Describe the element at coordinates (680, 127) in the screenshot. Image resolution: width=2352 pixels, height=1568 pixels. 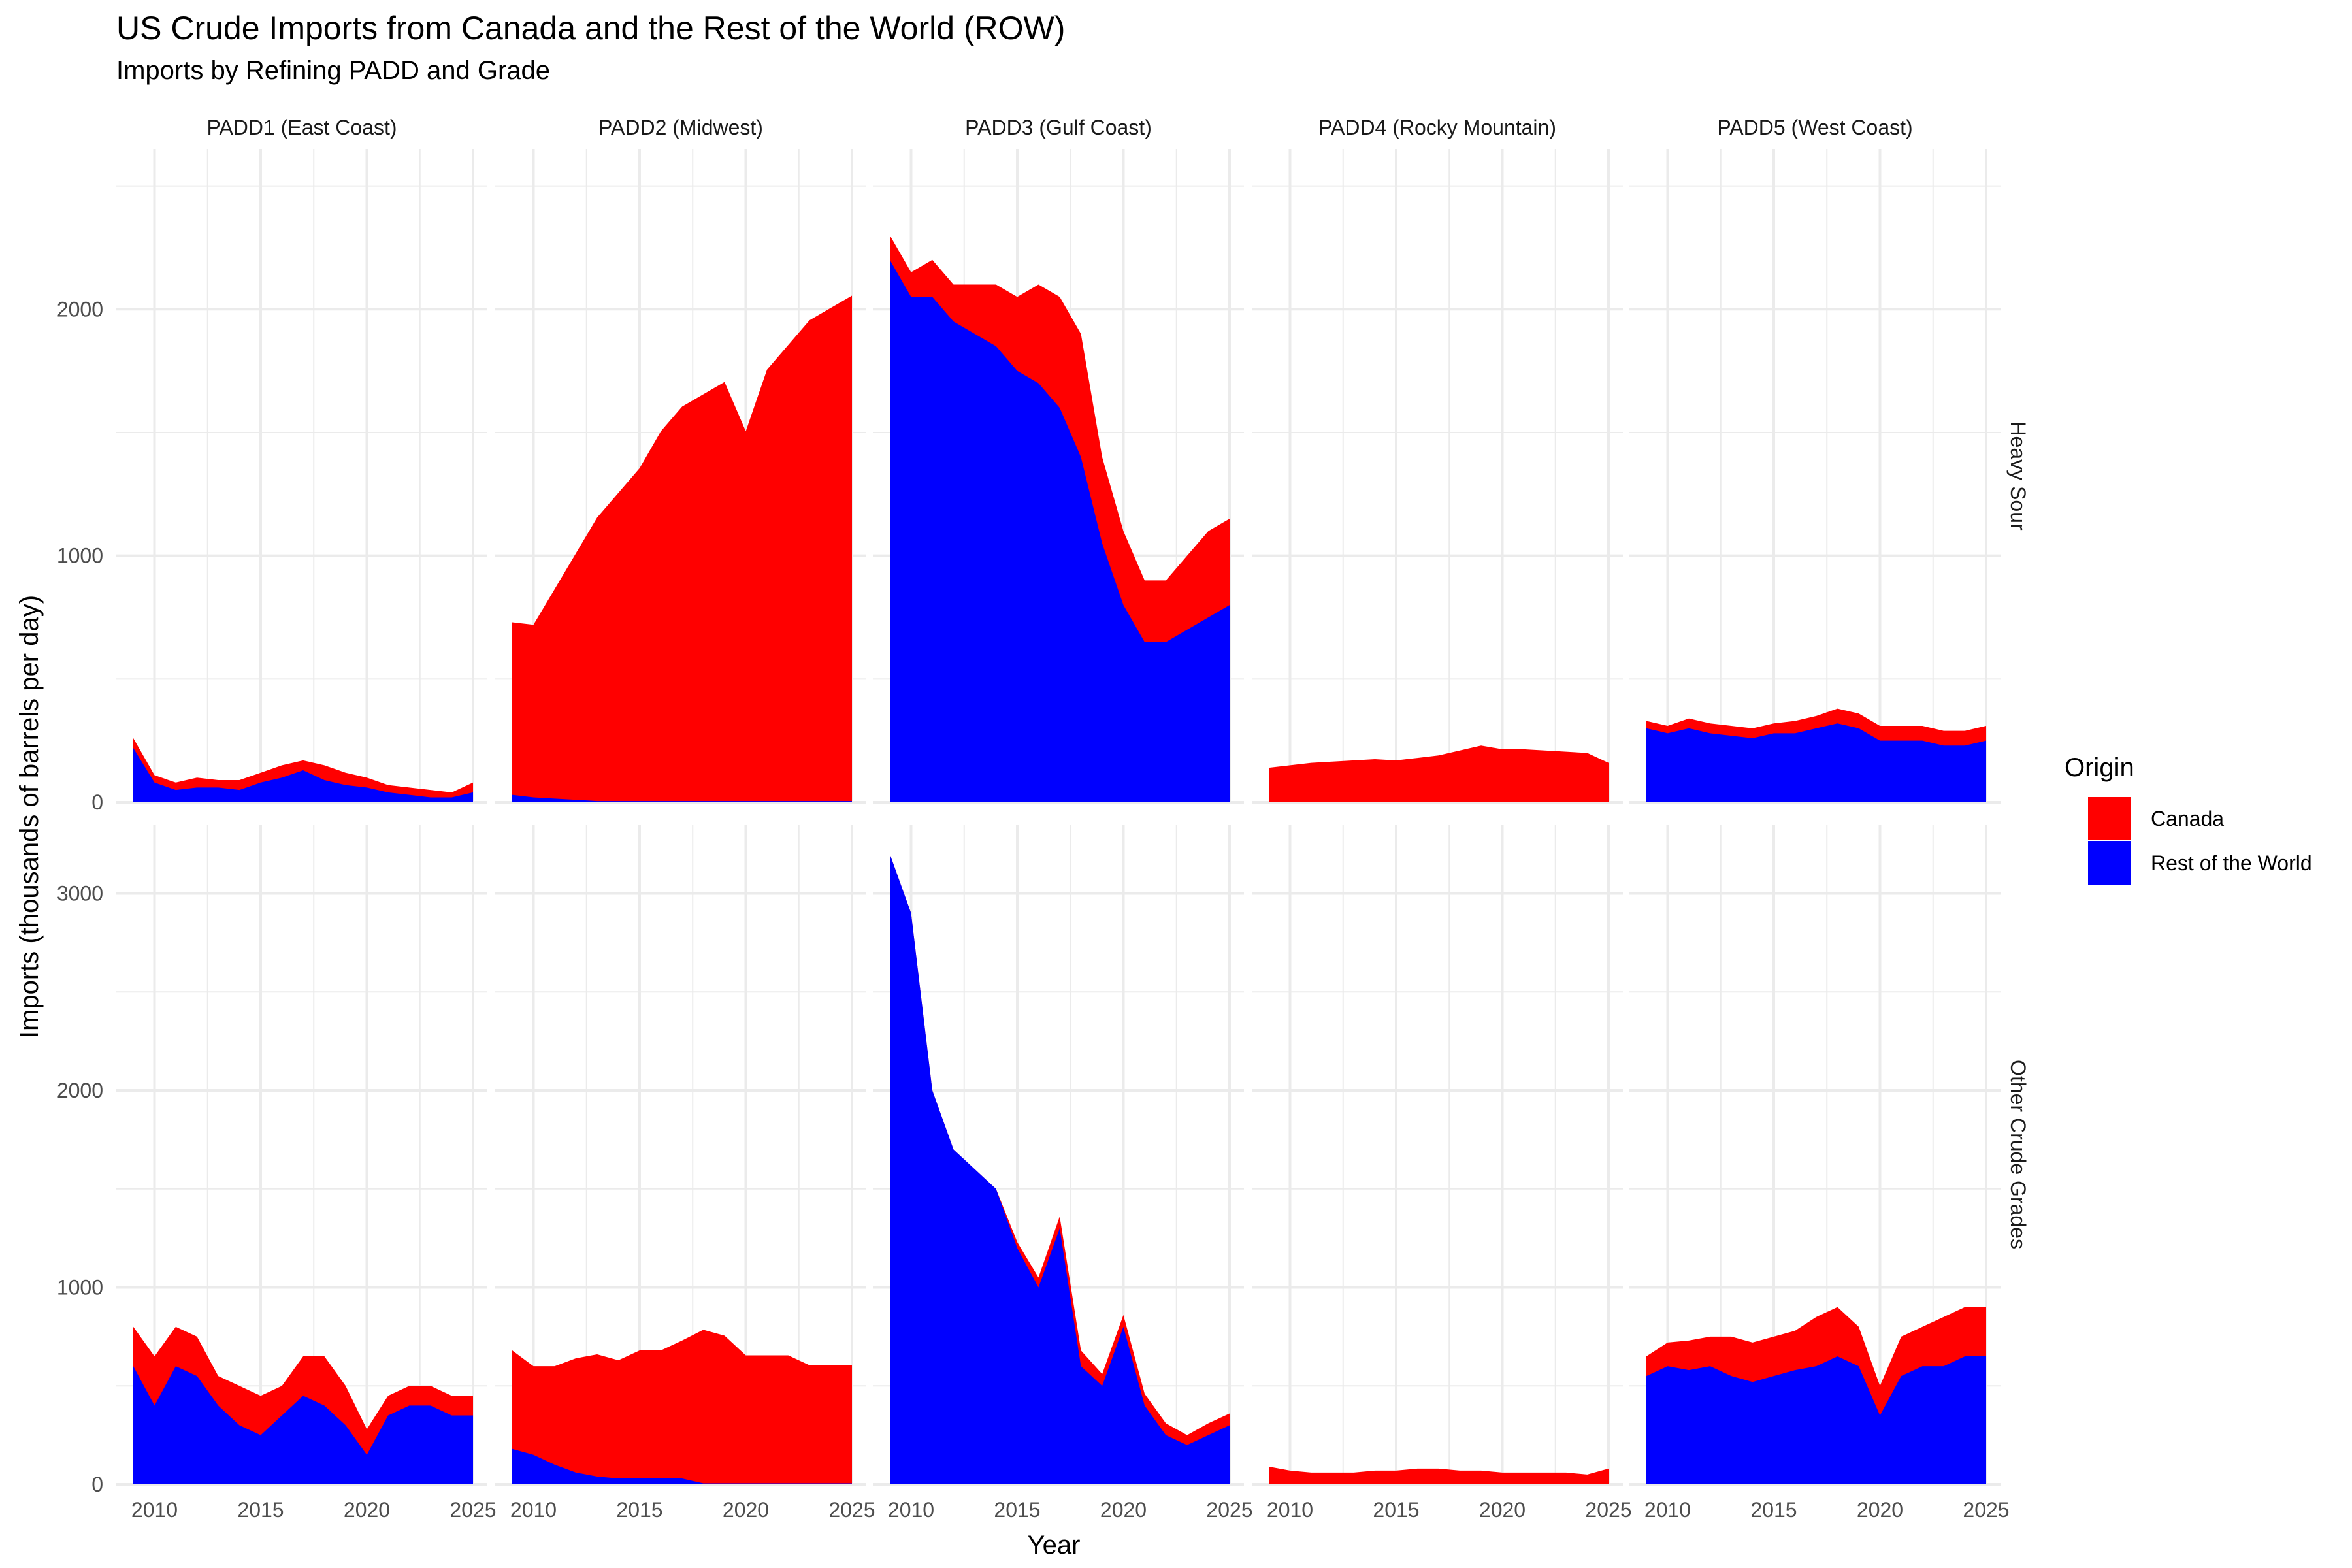
I see `facet-column-label: PADD2 (Midwest)` at that location.